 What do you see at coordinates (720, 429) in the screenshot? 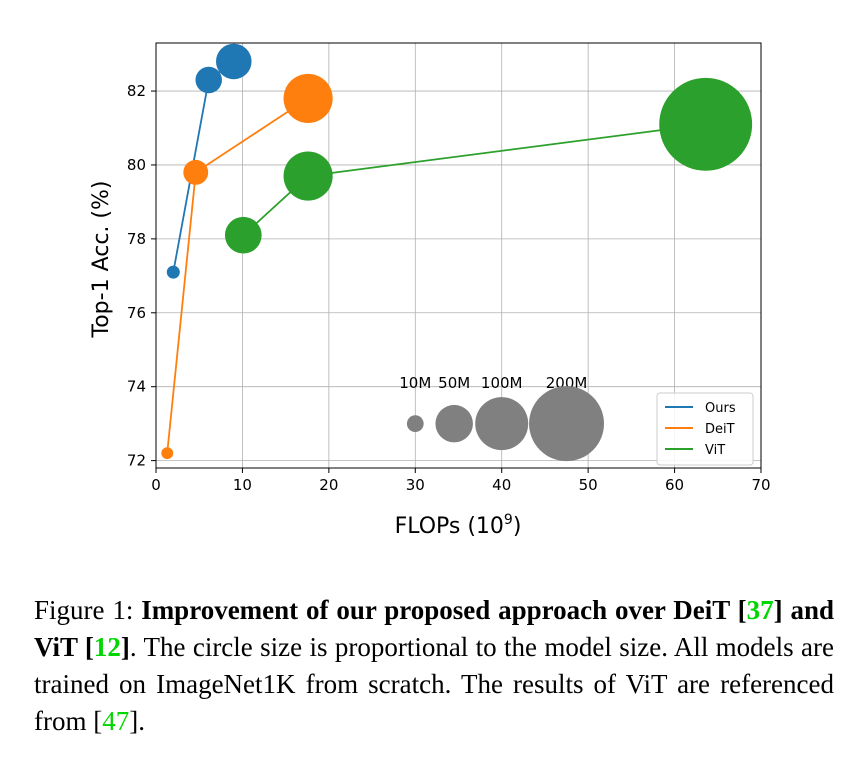
I see `legend-label-deit: DeiT` at bounding box center [720, 429].